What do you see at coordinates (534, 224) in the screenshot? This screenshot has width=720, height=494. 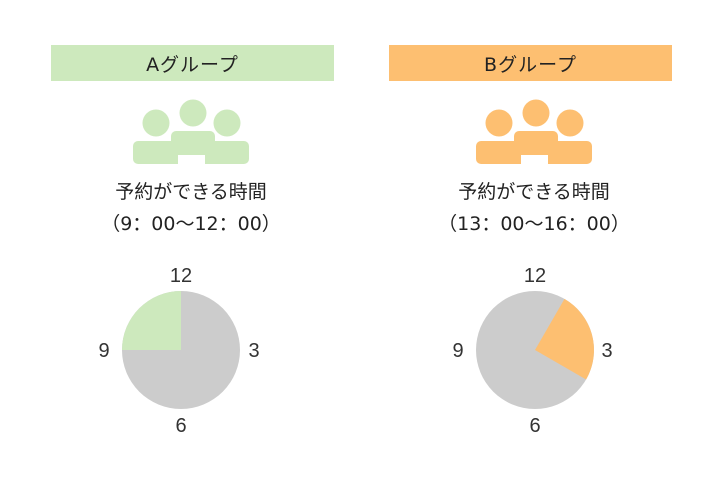 I see `time-range: （13：00～16：00）` at bounding box center [534, 224].